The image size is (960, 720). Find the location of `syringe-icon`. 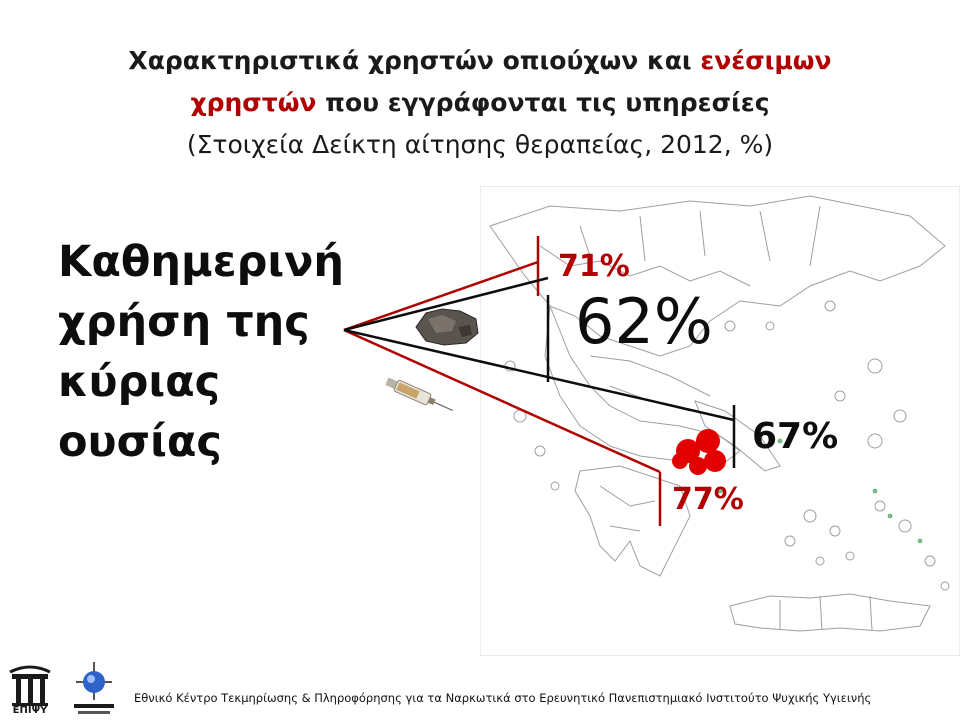

syringe-icon is located at coordinates (419, 394).